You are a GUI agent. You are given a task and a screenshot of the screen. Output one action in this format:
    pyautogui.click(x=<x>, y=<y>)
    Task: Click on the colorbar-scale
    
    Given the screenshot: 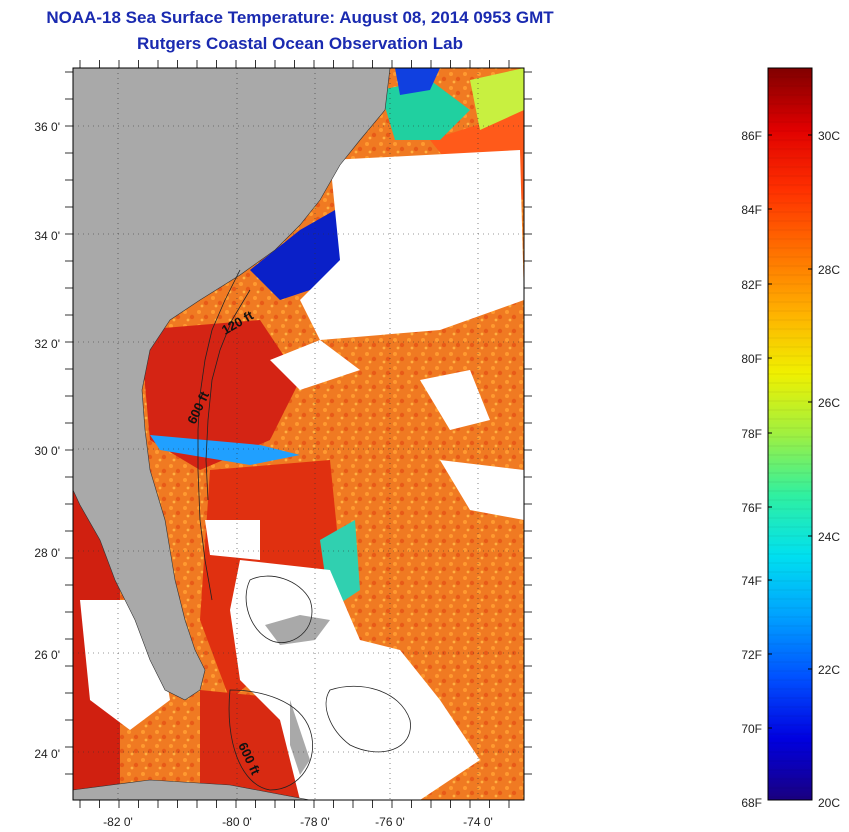 What is the action you would take?
    pyautogui.click(x=790, y=434)
    